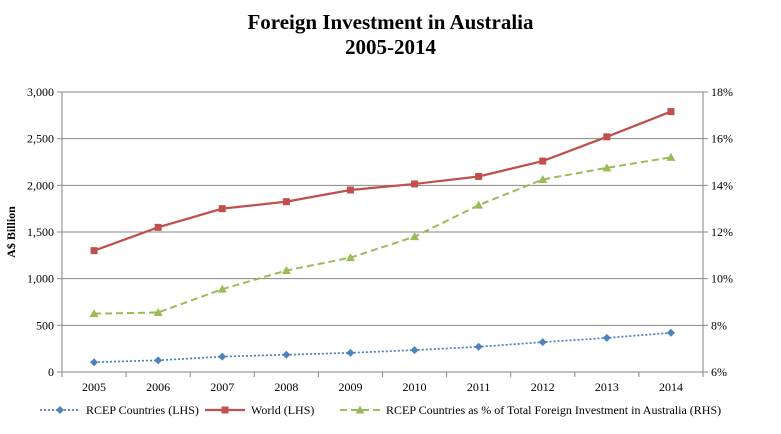  I want to click on series-line, so click(383, 347).